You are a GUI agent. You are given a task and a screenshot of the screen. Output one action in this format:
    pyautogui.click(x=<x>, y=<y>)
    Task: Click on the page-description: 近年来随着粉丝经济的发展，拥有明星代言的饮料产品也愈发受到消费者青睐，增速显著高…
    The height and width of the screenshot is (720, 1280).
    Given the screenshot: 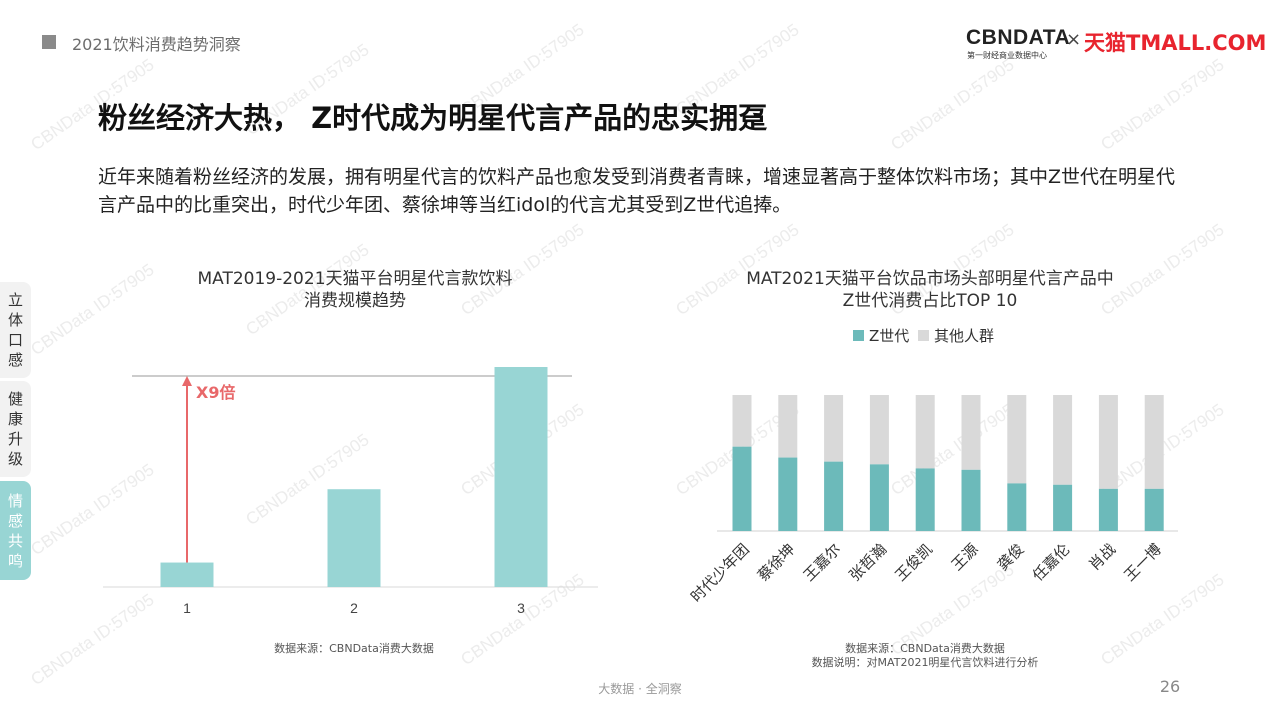 What is the action you would take?
    pyautogui.click(x=637, y=191)
    